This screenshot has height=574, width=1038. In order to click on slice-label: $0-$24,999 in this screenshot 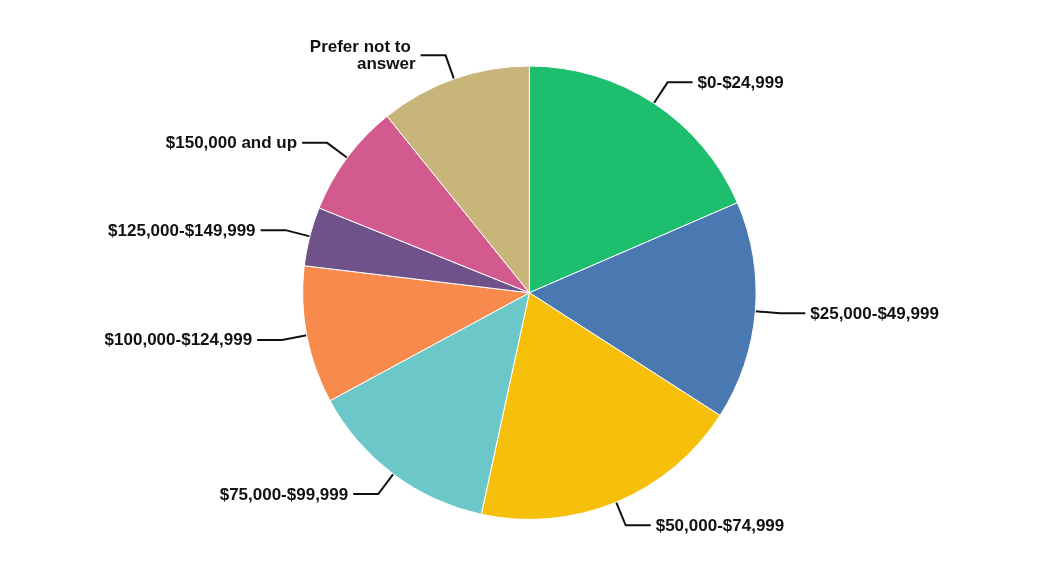, I will do `click(740, 82)`.